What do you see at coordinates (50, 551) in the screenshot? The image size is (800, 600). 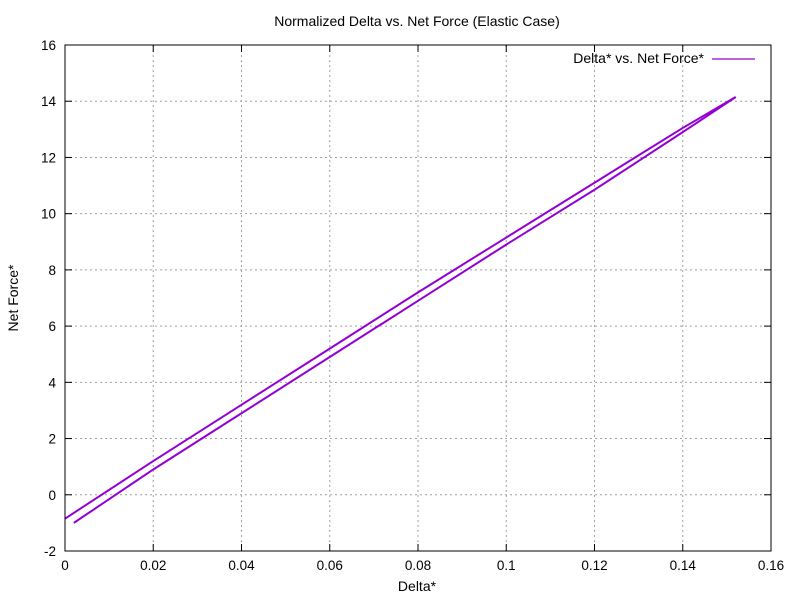 I see `y-tick-label: -2` at bounding box center [50, 551].